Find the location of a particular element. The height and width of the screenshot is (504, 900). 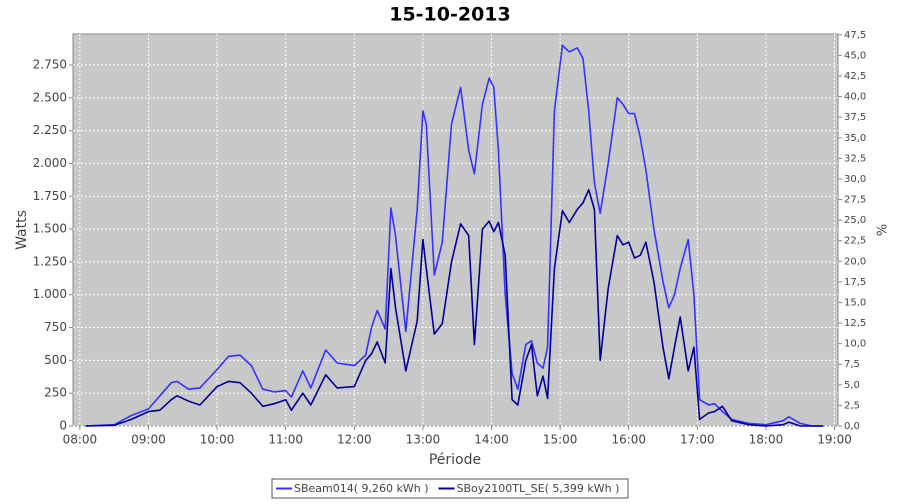

x-tick-label: 16:00 is located at coordinates (628, 440).